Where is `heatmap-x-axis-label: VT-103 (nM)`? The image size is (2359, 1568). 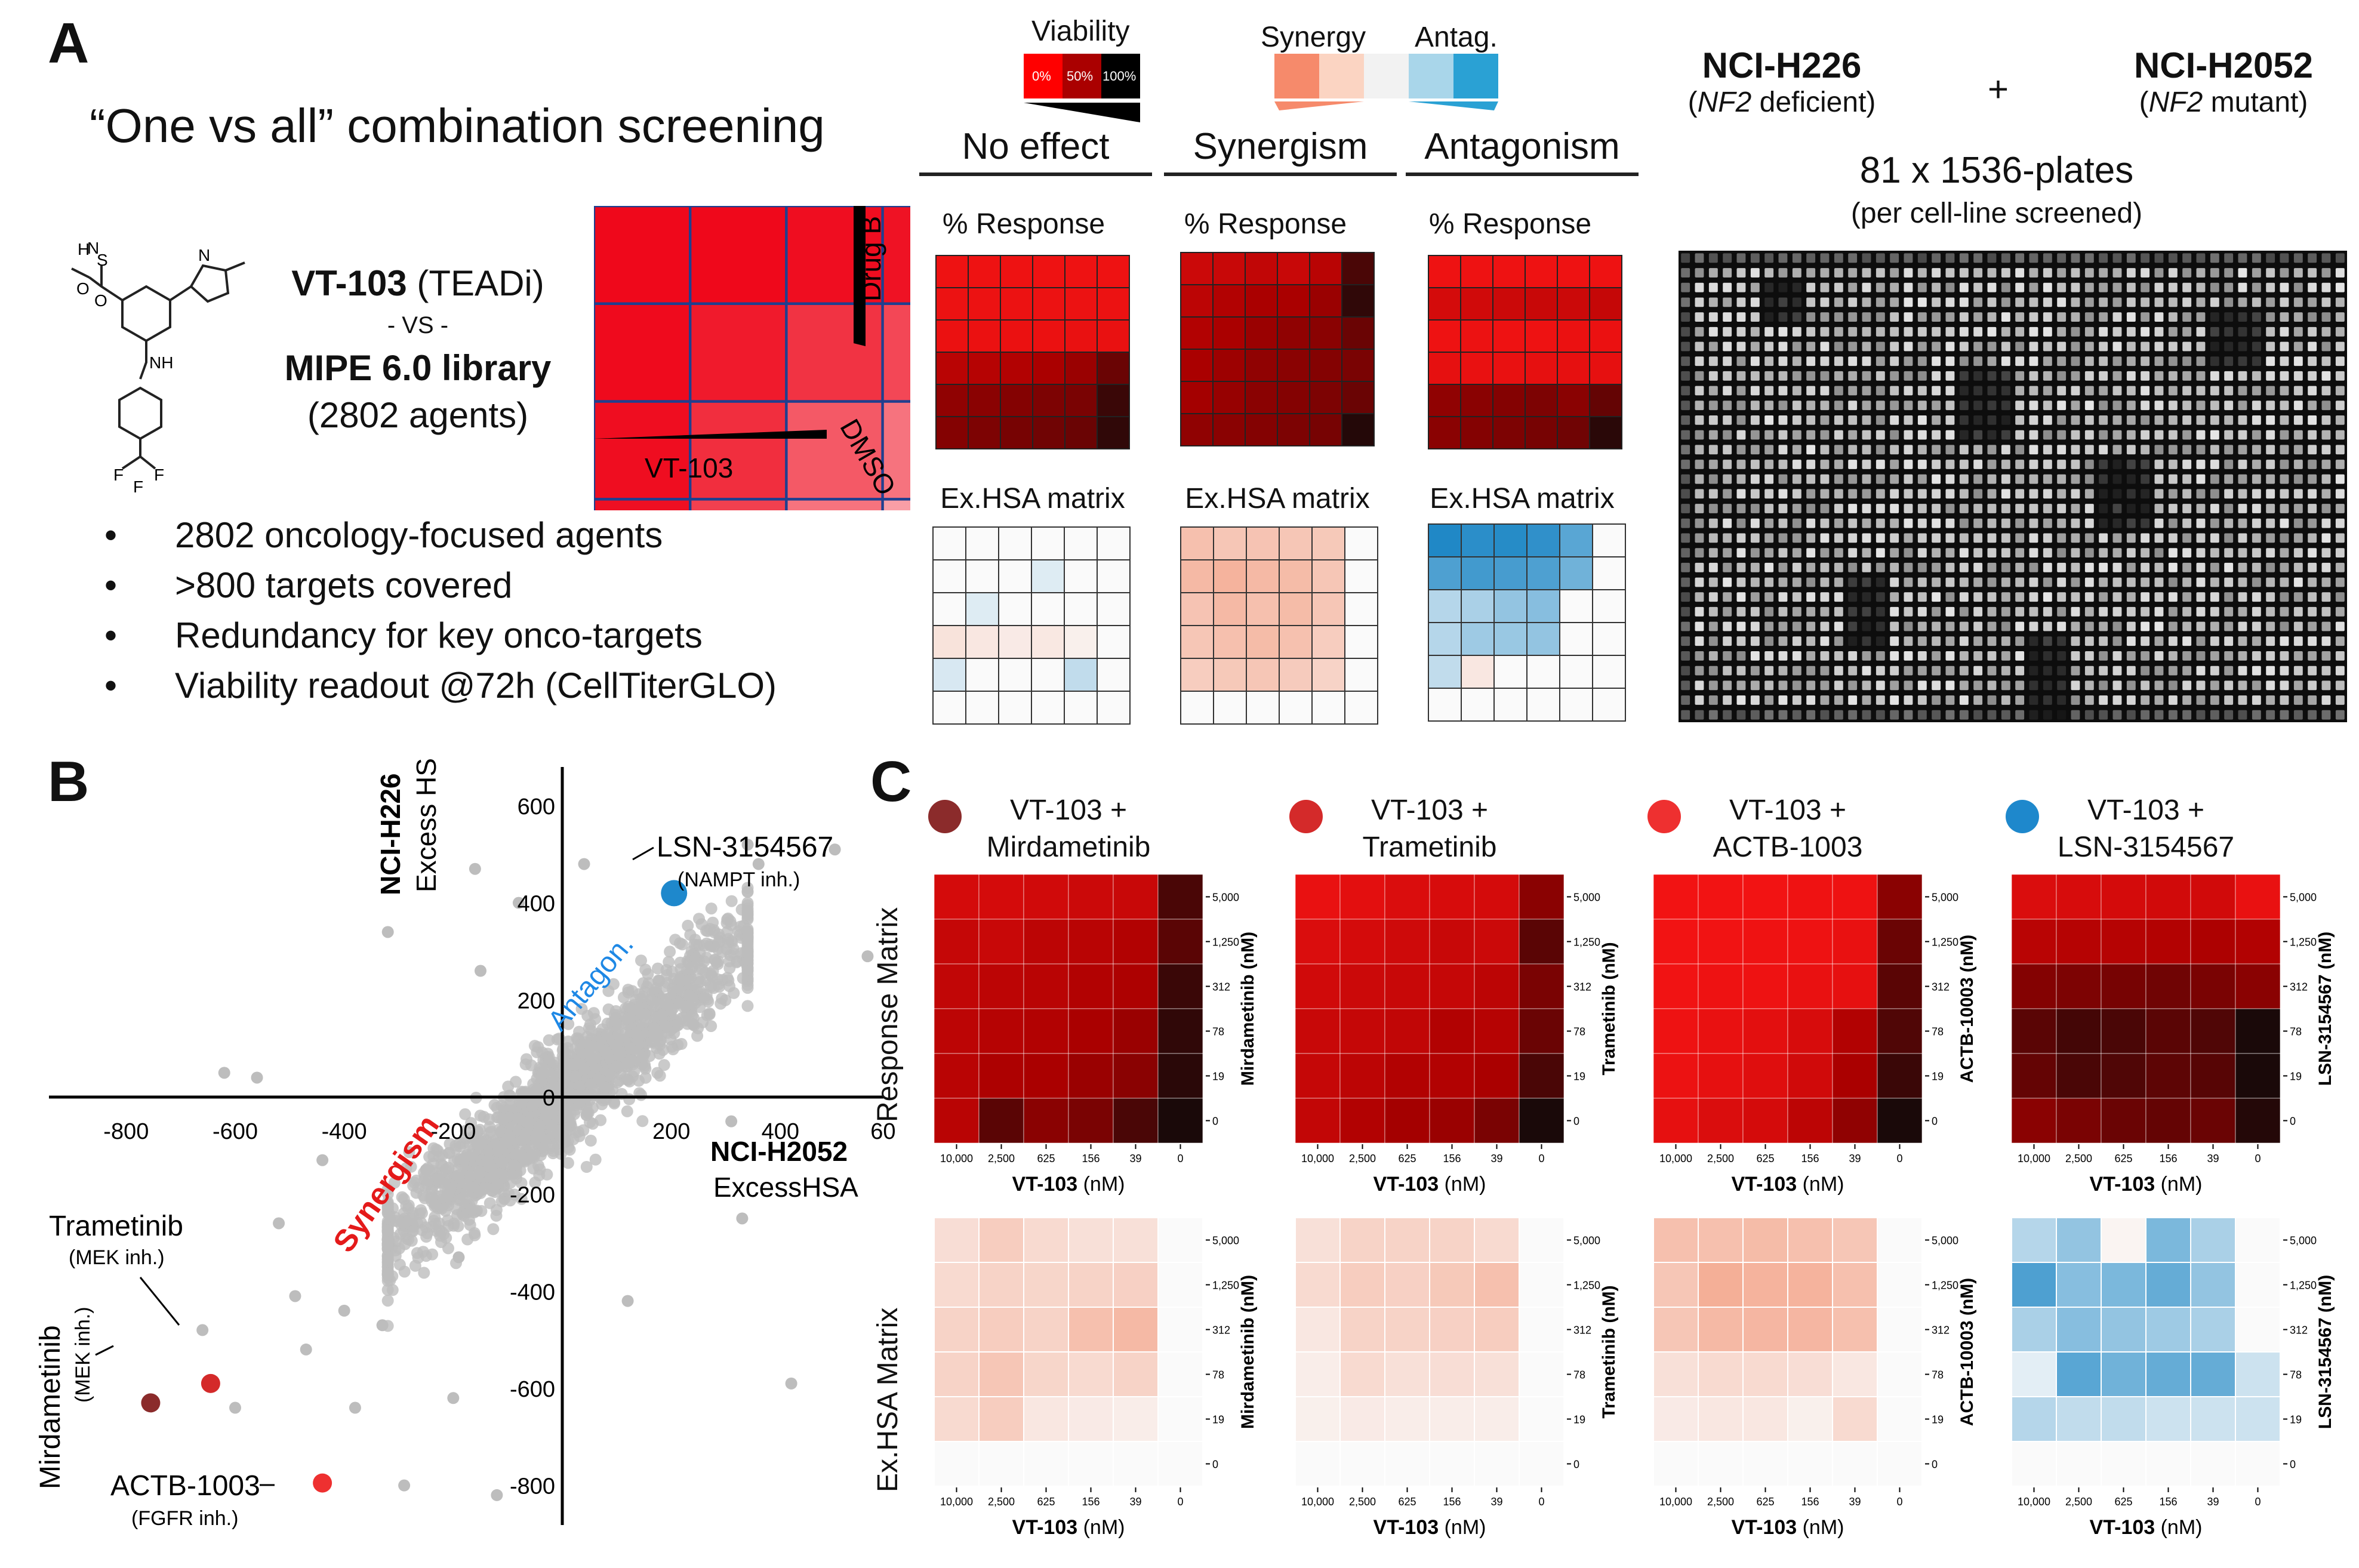 heatmap-x-axis-label: VT-103 (nM) is located at coordinates (1429, 1184).